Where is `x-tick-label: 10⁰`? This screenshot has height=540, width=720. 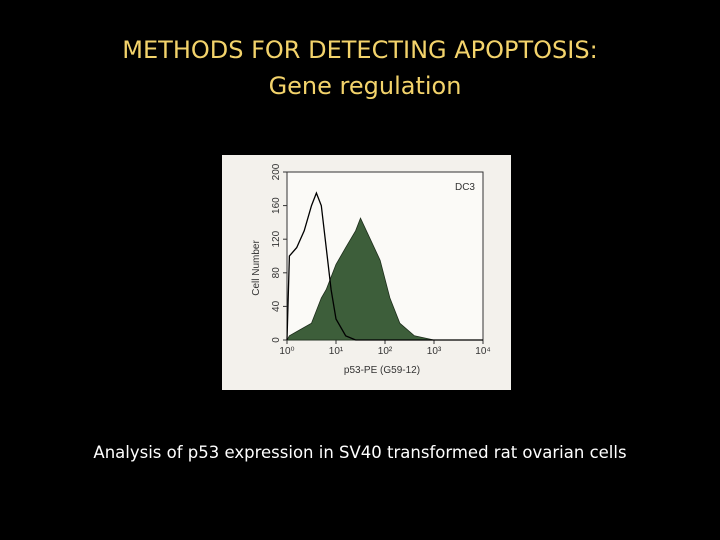
x-tick-label: 10⁰ is located at coordinates (286, 351).